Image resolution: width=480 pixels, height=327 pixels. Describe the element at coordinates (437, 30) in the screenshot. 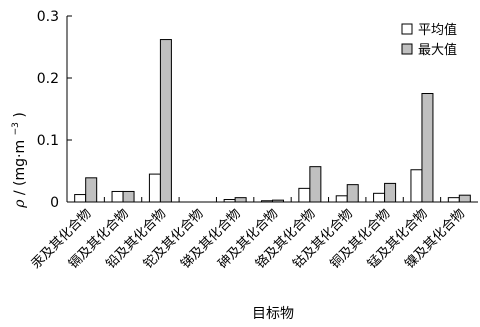

I see `legend-label-average: 平均值` at that location.